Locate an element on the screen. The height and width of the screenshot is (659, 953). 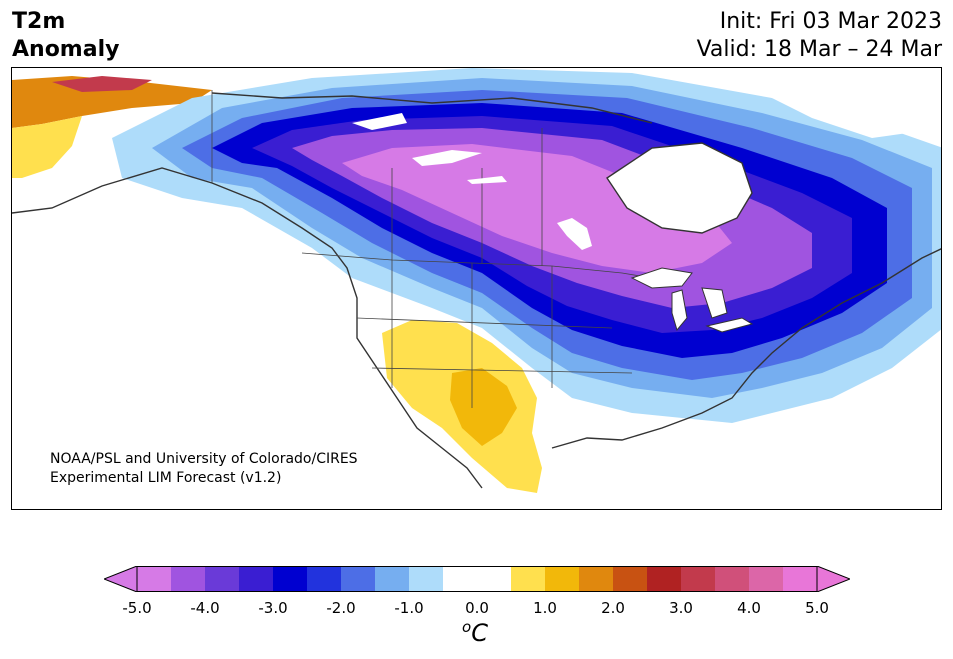
valid-range: Valid: 18 Mar – 24 Mar is located at coordinates (819, 49).